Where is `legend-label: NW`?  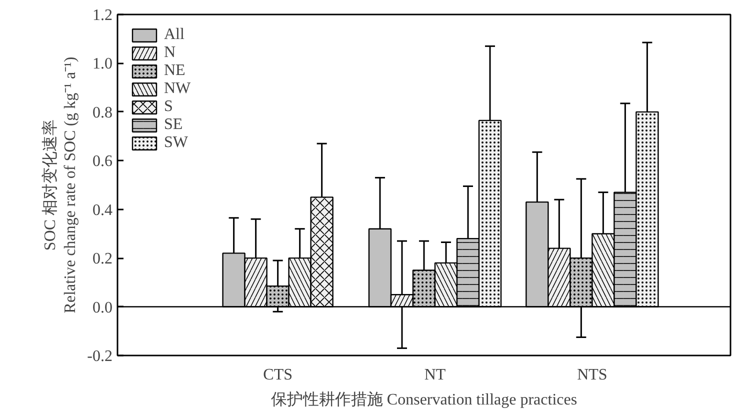 legend-label: NW is located at coordinates (177, 89).